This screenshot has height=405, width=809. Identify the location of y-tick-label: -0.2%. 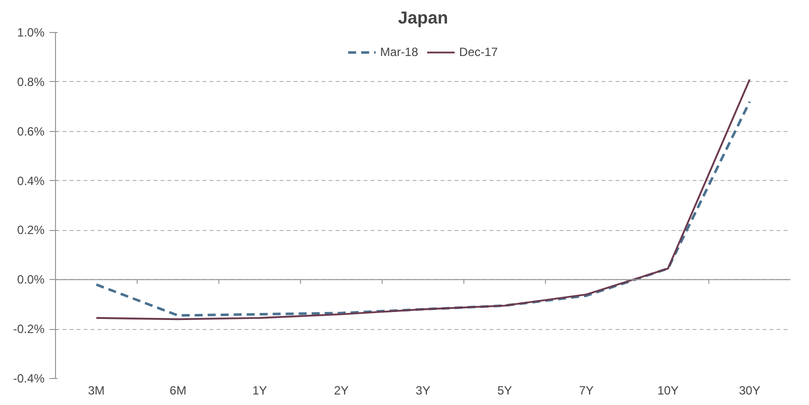
(29, 329).